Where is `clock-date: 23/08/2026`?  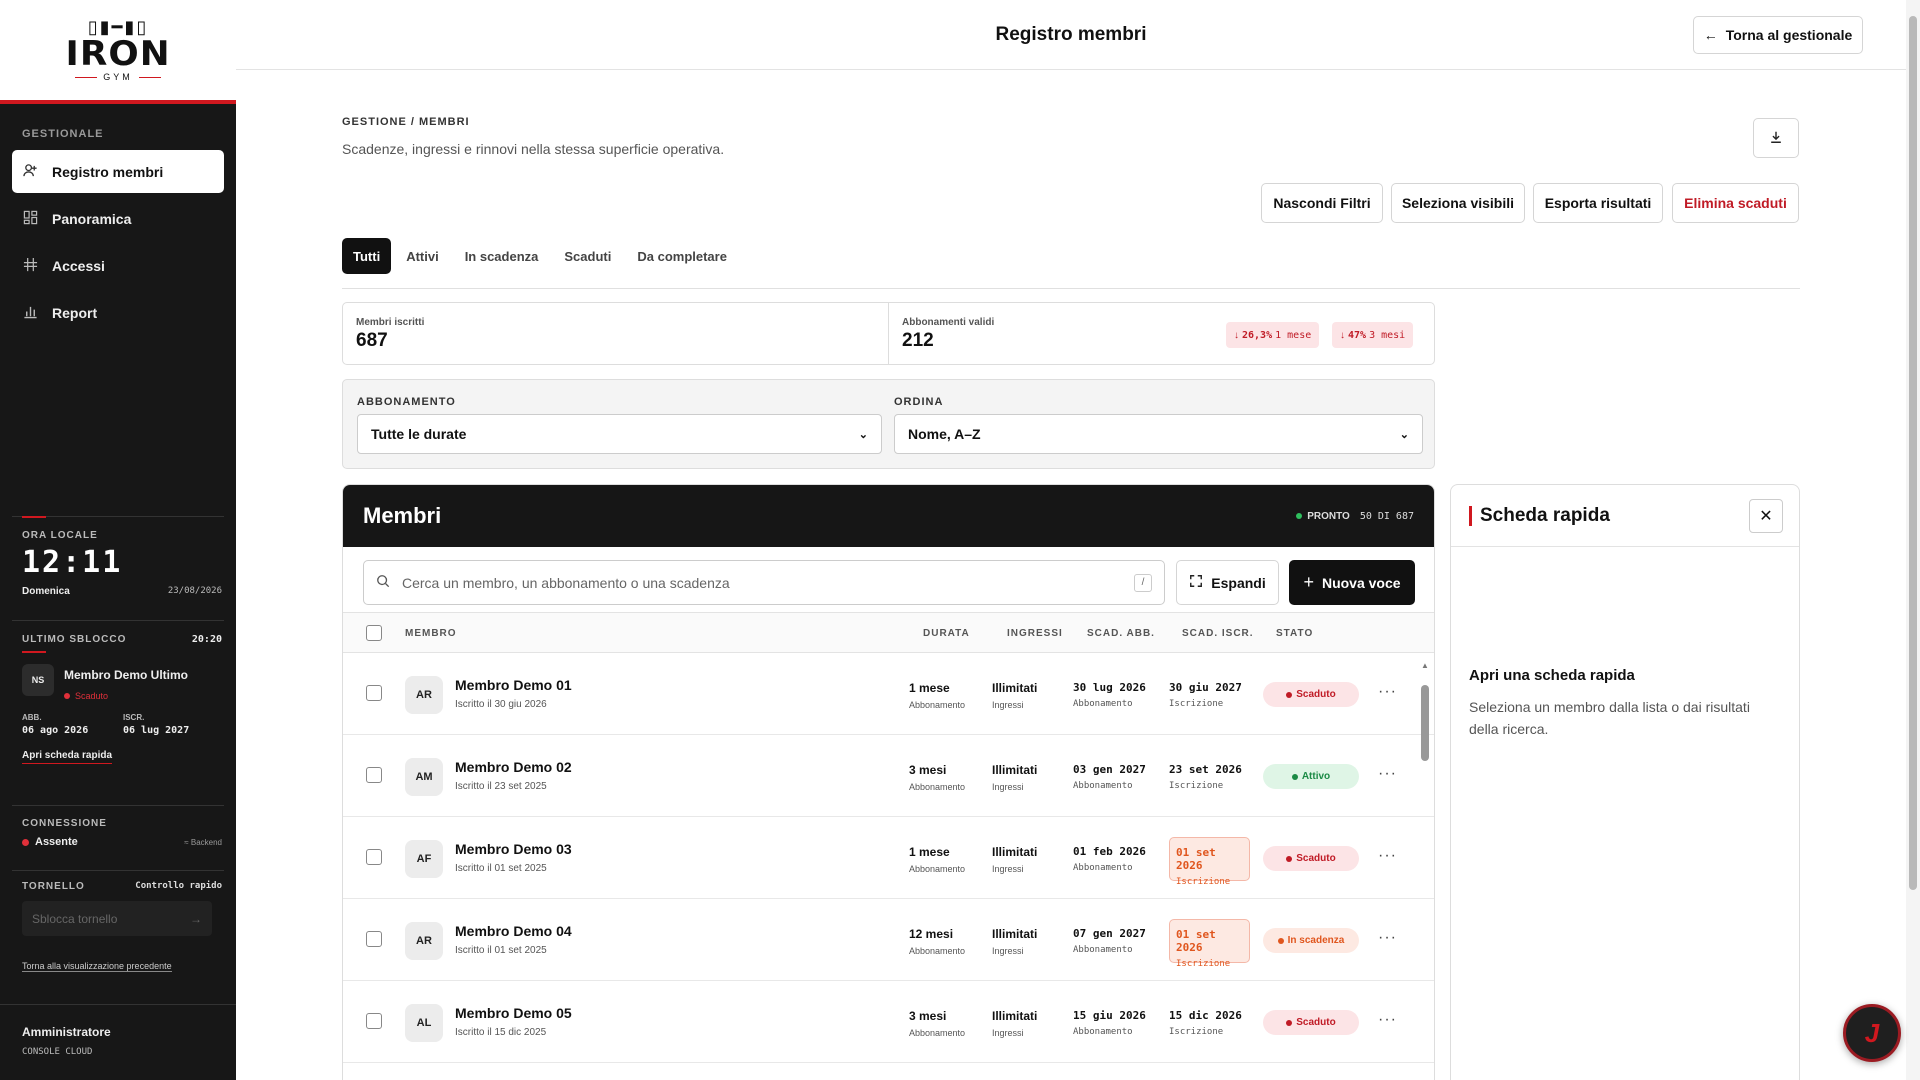
clock-date: 23/08/2026 is located at coordinates (194, 591).